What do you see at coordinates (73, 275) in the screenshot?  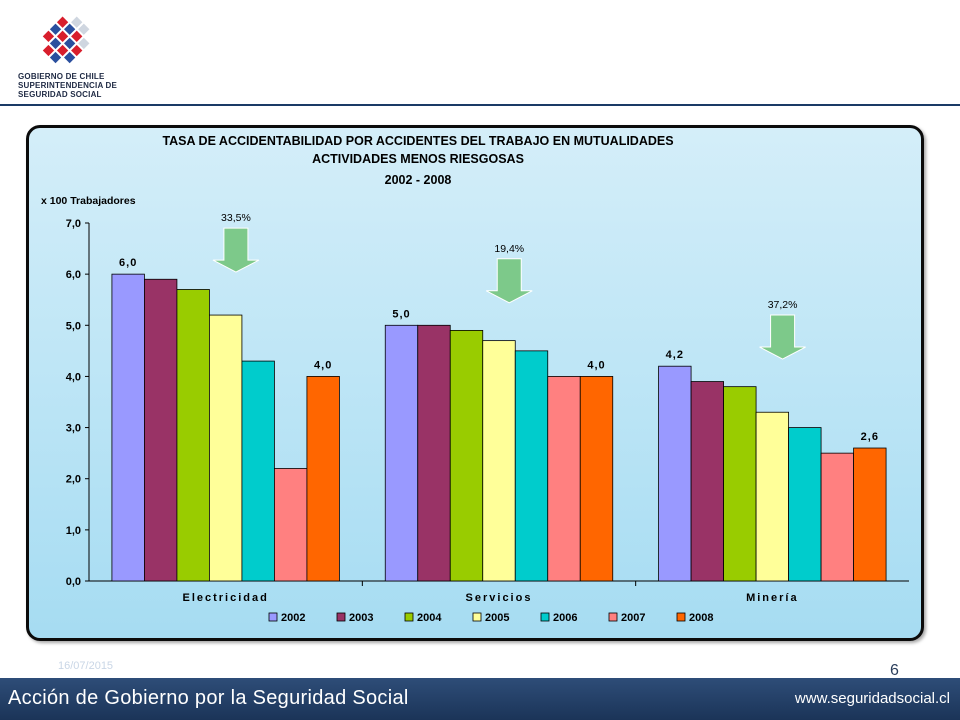 I see `y-tick-label-6: 6,0` at bounding box center [73, 275].